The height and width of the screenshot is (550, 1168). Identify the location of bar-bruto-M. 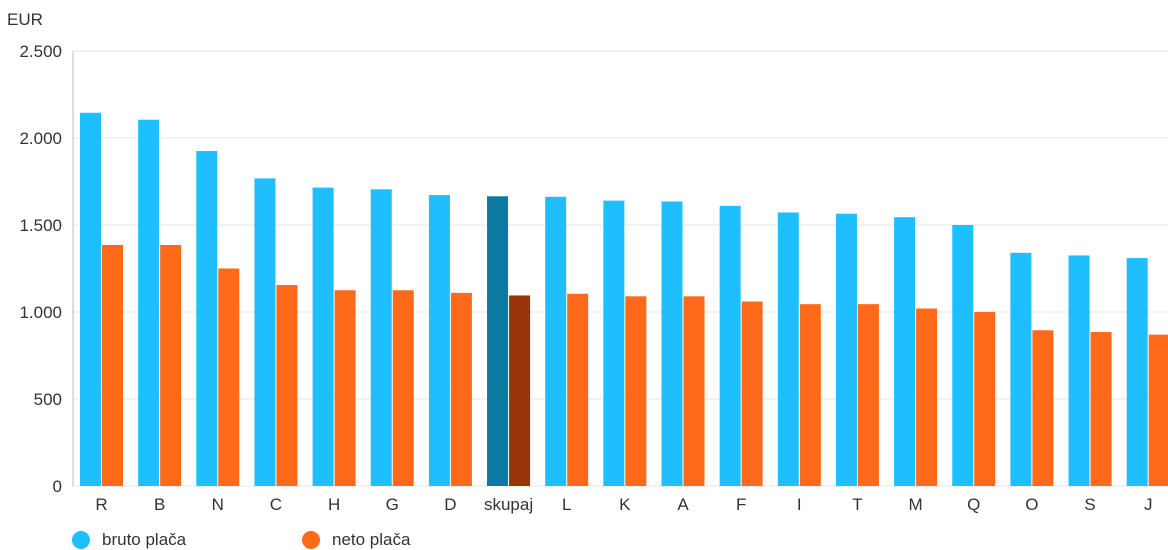
(905, 352).